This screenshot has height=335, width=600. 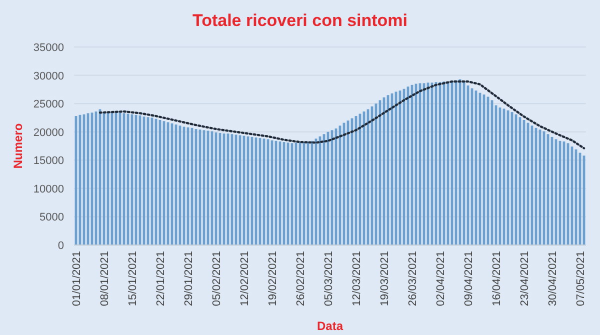 I want to click on x-tick-label: 05/02/2021, so click(x=217, y=278).